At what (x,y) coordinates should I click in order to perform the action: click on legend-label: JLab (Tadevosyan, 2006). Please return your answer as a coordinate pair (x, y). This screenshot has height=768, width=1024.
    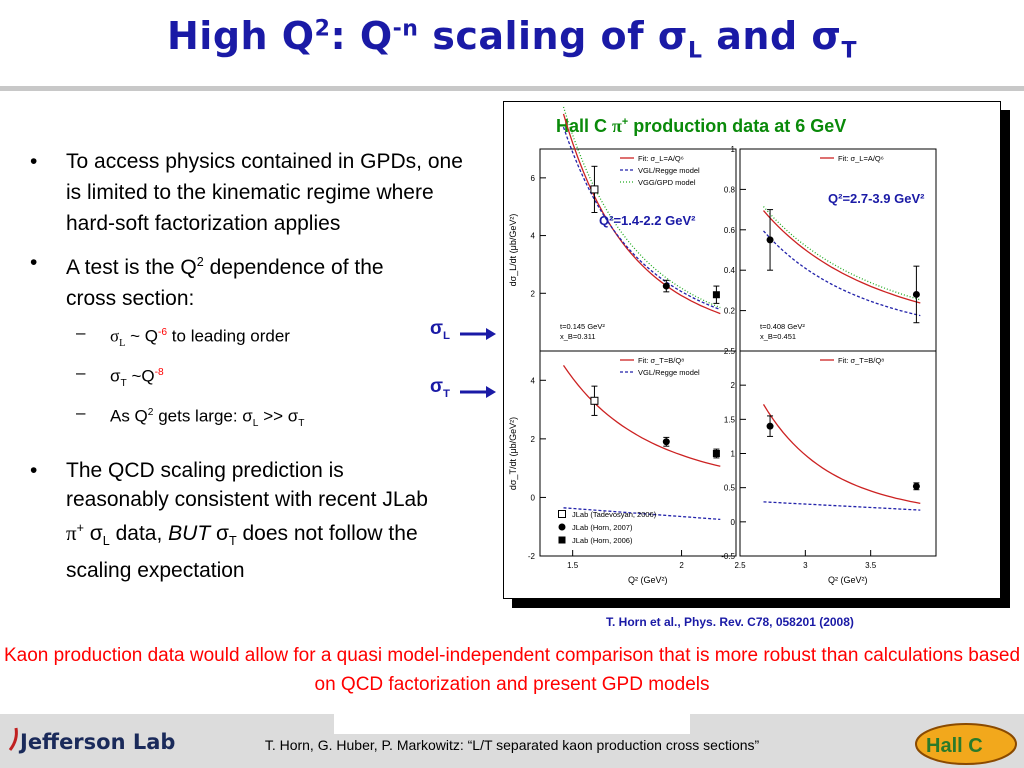
    Looking at the image, I should click on (614, 514).